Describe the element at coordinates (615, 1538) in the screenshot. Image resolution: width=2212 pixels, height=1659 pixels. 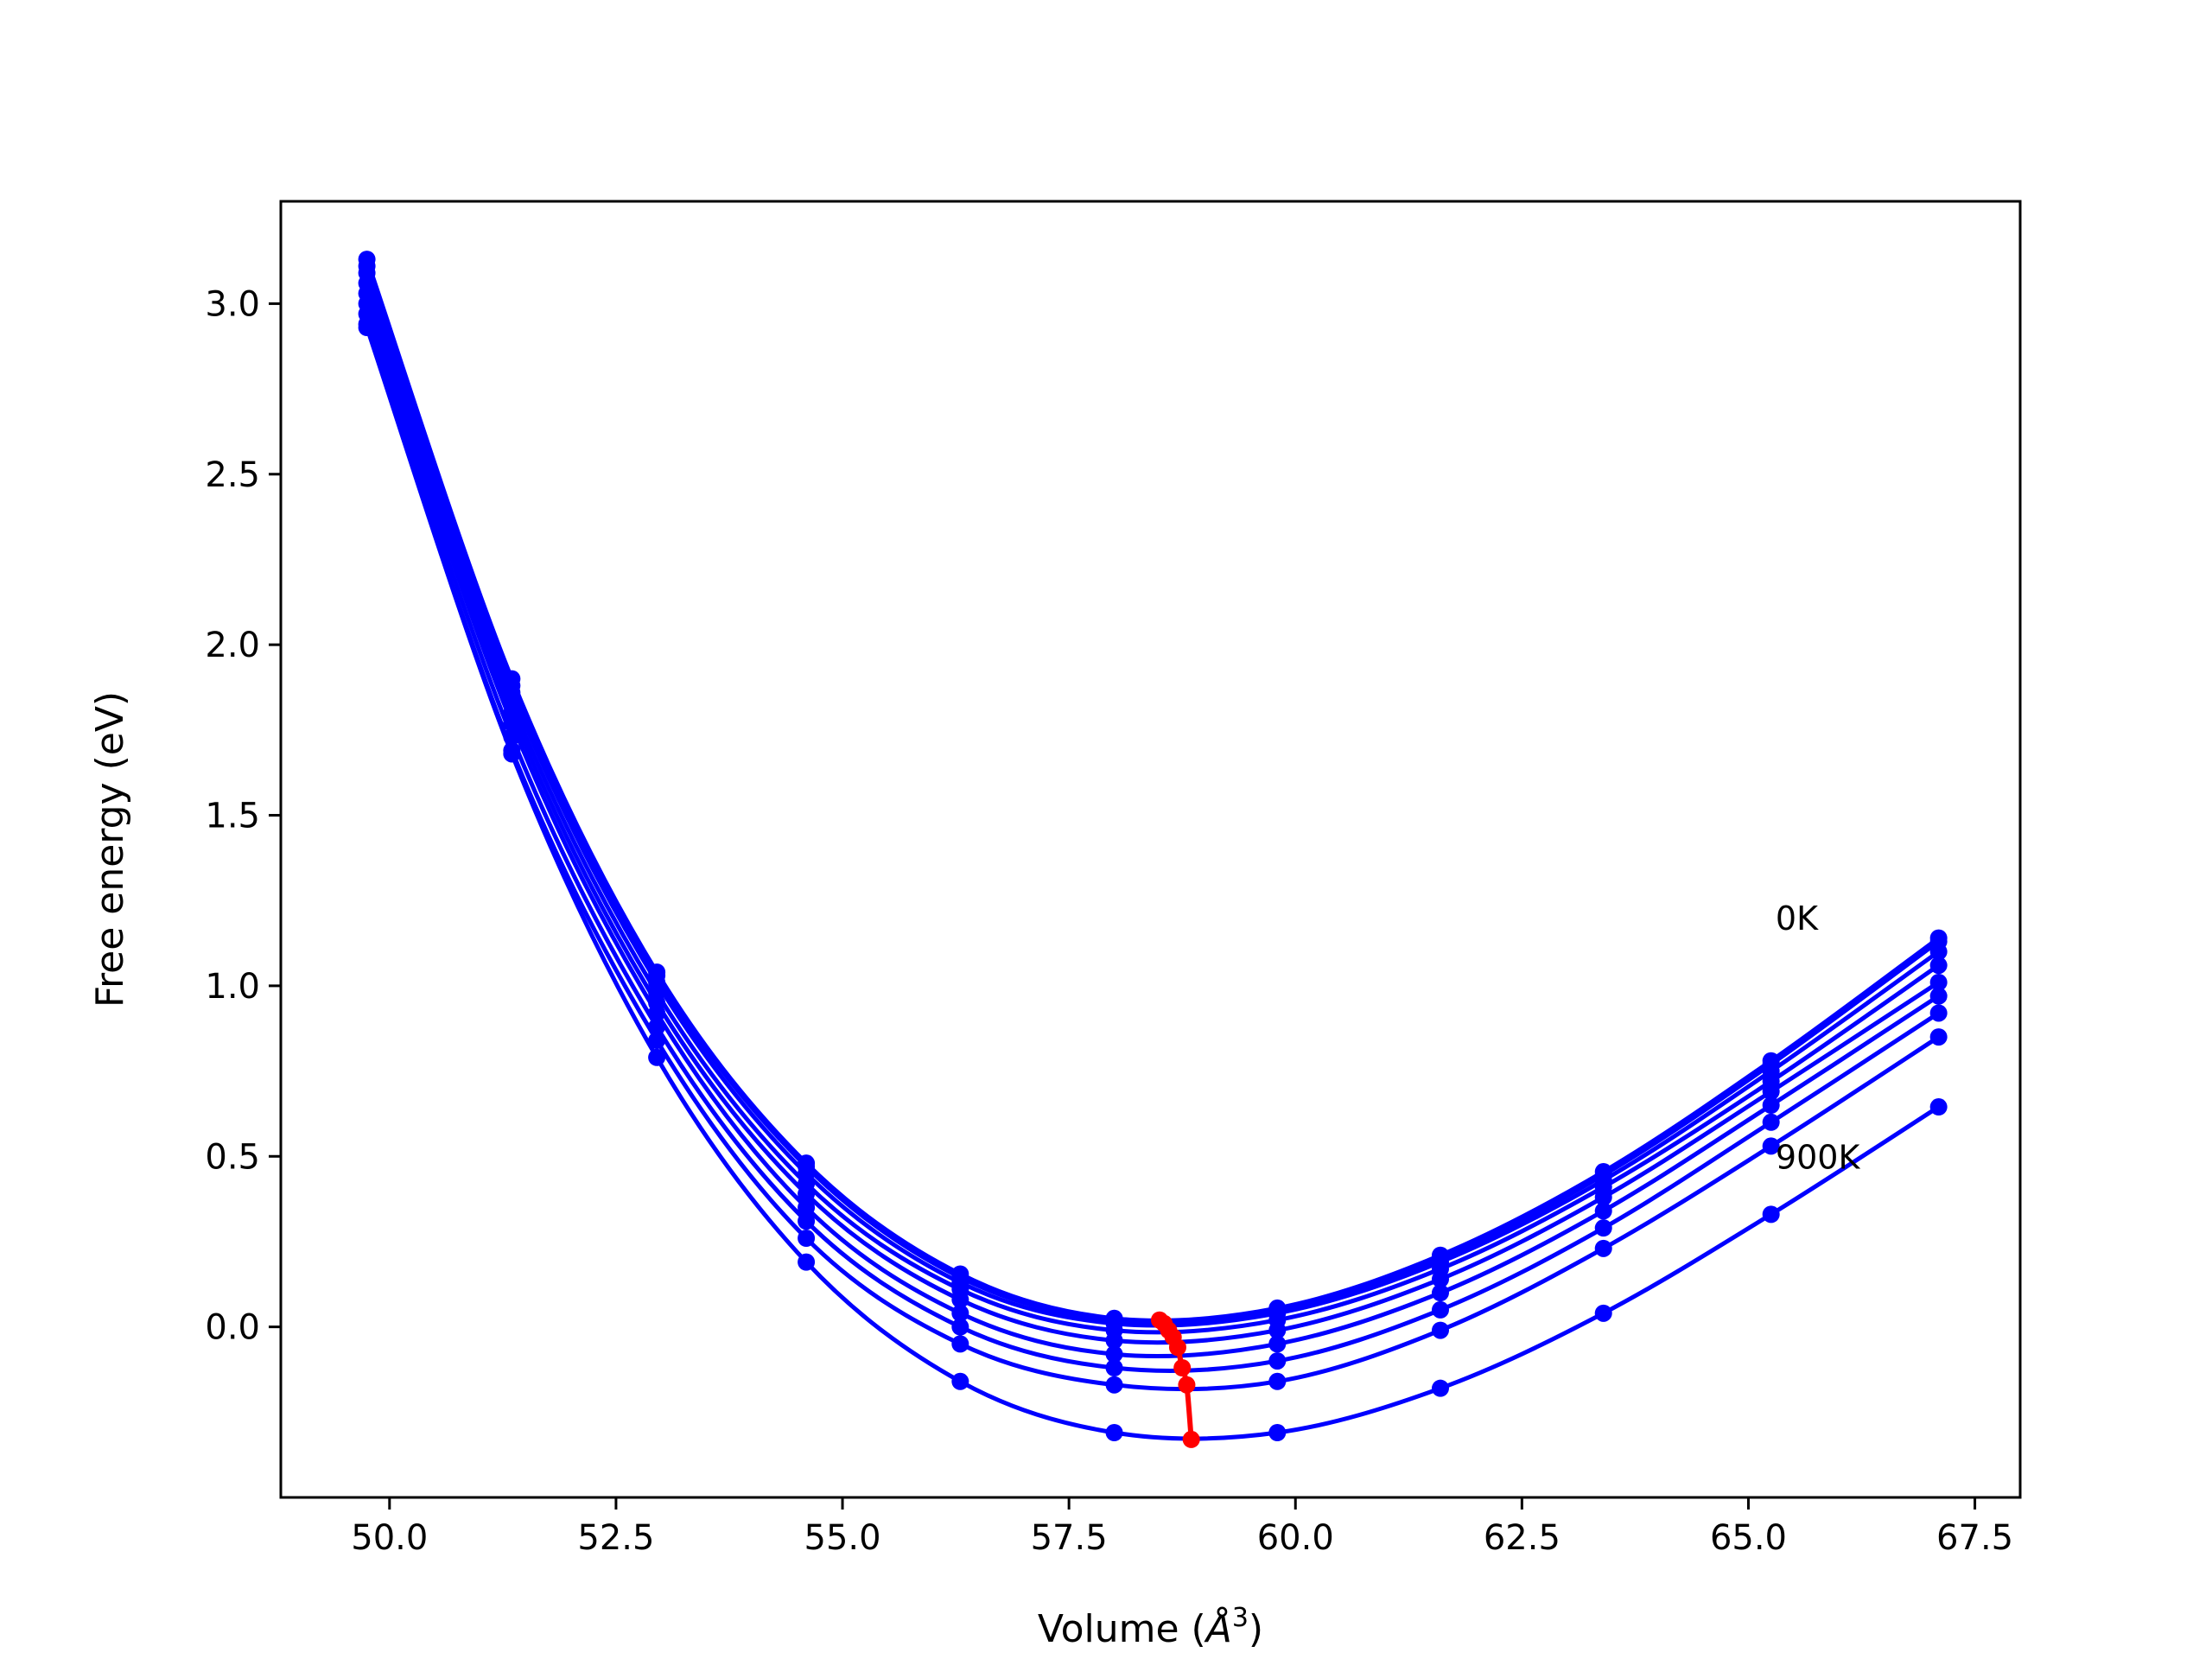
I see `x-tick-label-1: 52.5` at that location.